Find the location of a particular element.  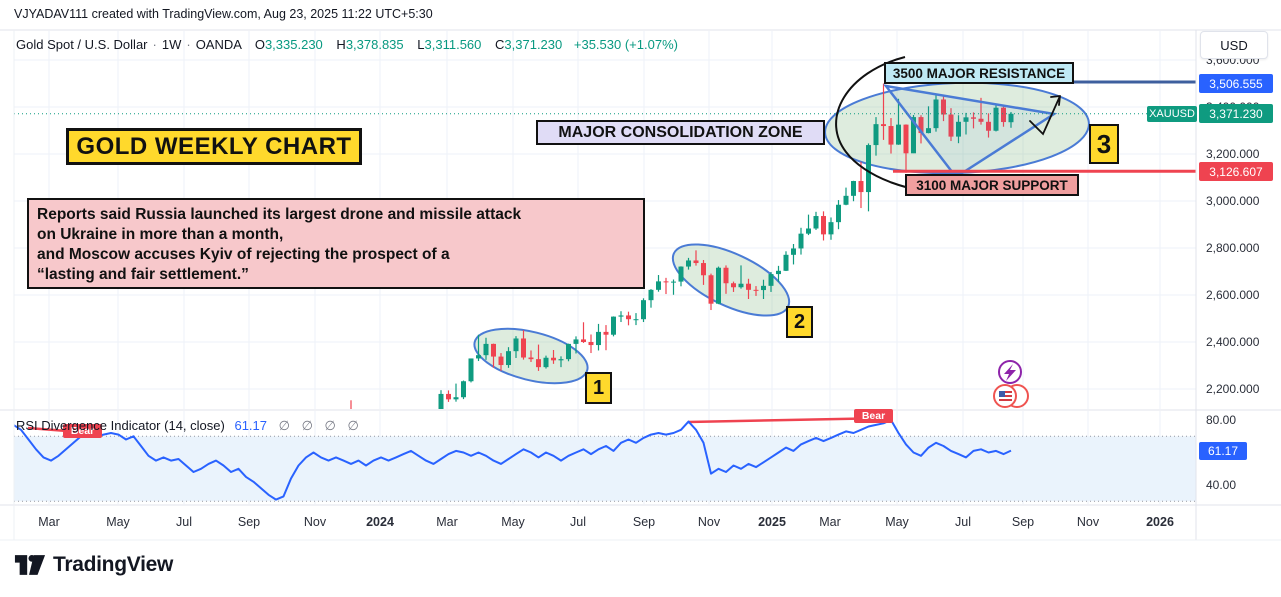

news-line: on Ukraine in more than a month, is located at coordinates (160, 234).